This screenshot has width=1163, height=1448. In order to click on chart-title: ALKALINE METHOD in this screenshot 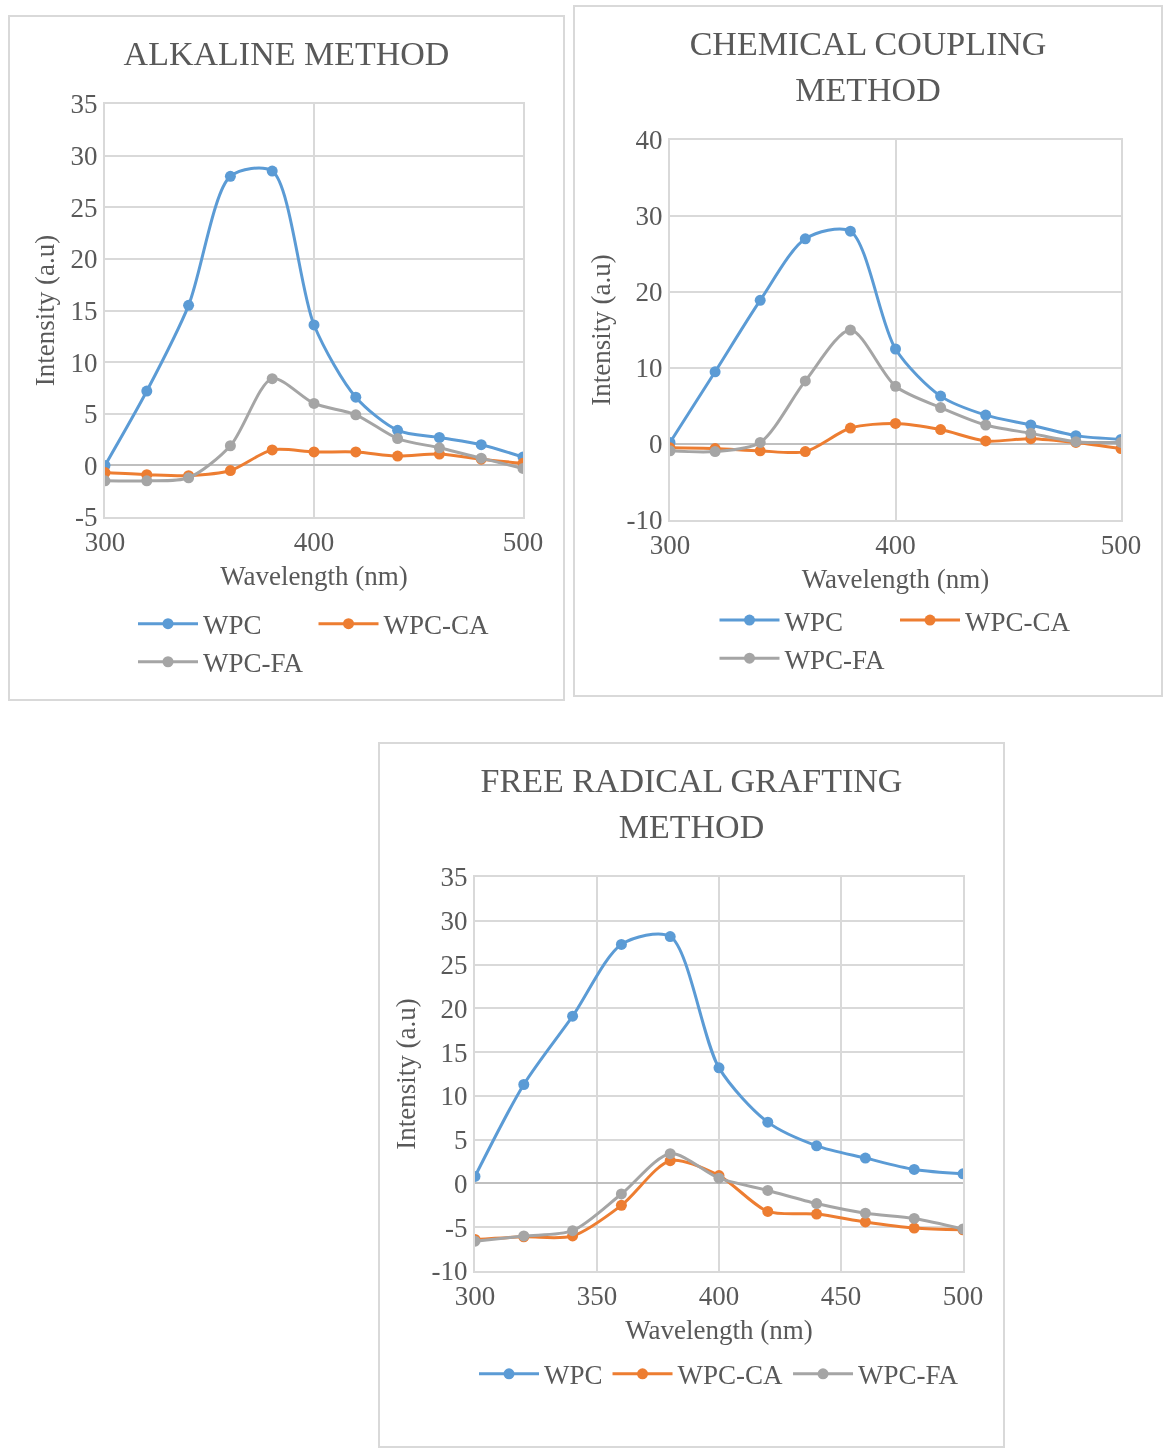, I will do `click(286, 54)`.